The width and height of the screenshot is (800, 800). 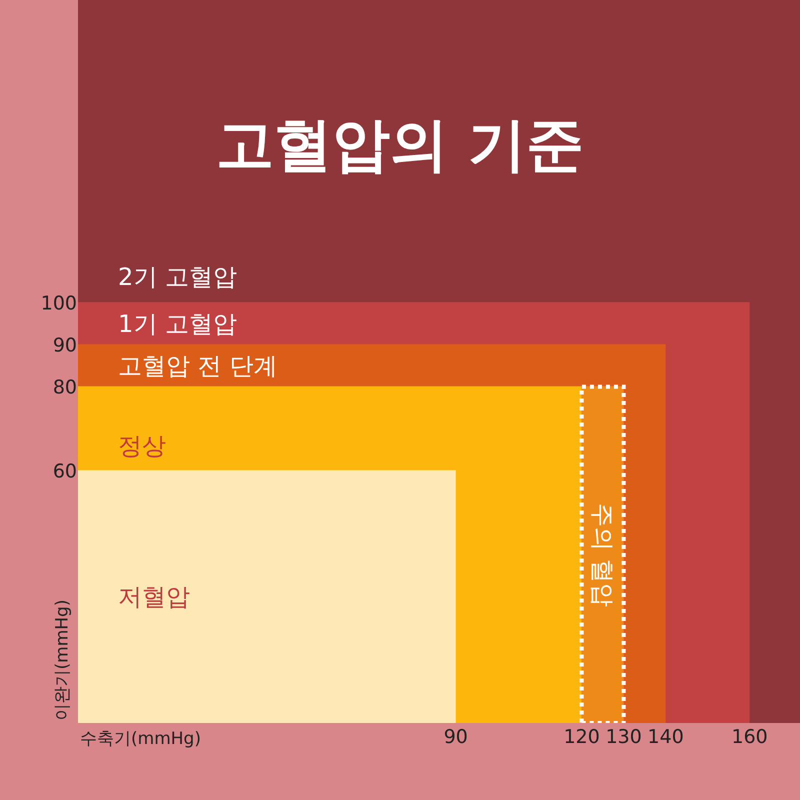 I want to click on series-label: 고혈압 전 단계, so click(x=198, y=366).